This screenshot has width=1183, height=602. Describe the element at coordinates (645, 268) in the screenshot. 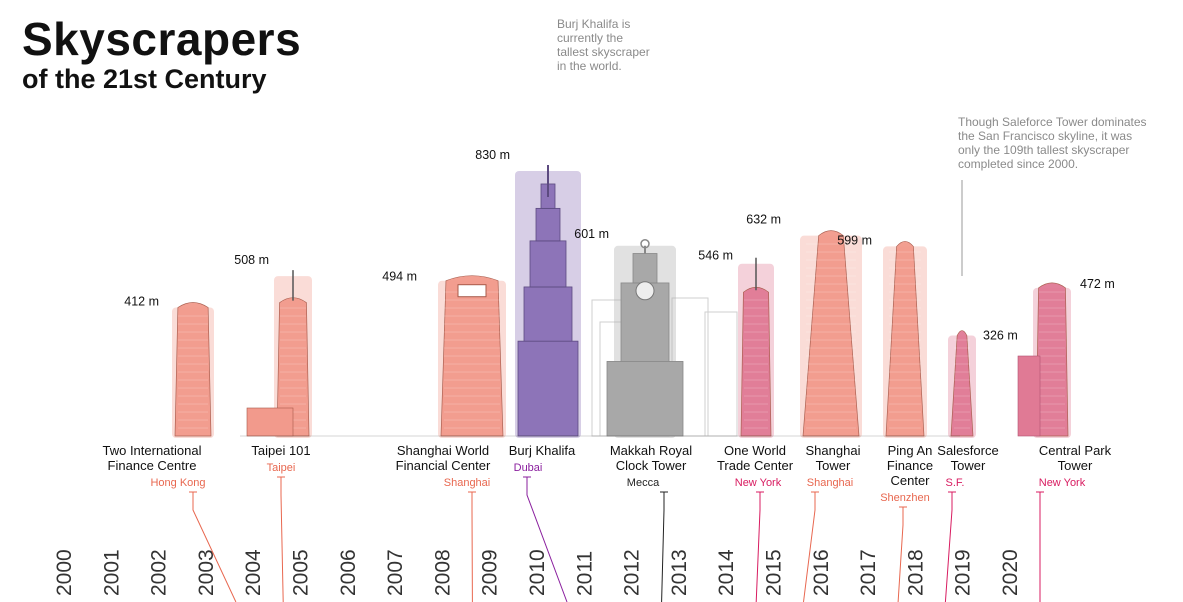

I see `tower-crown` at that location.